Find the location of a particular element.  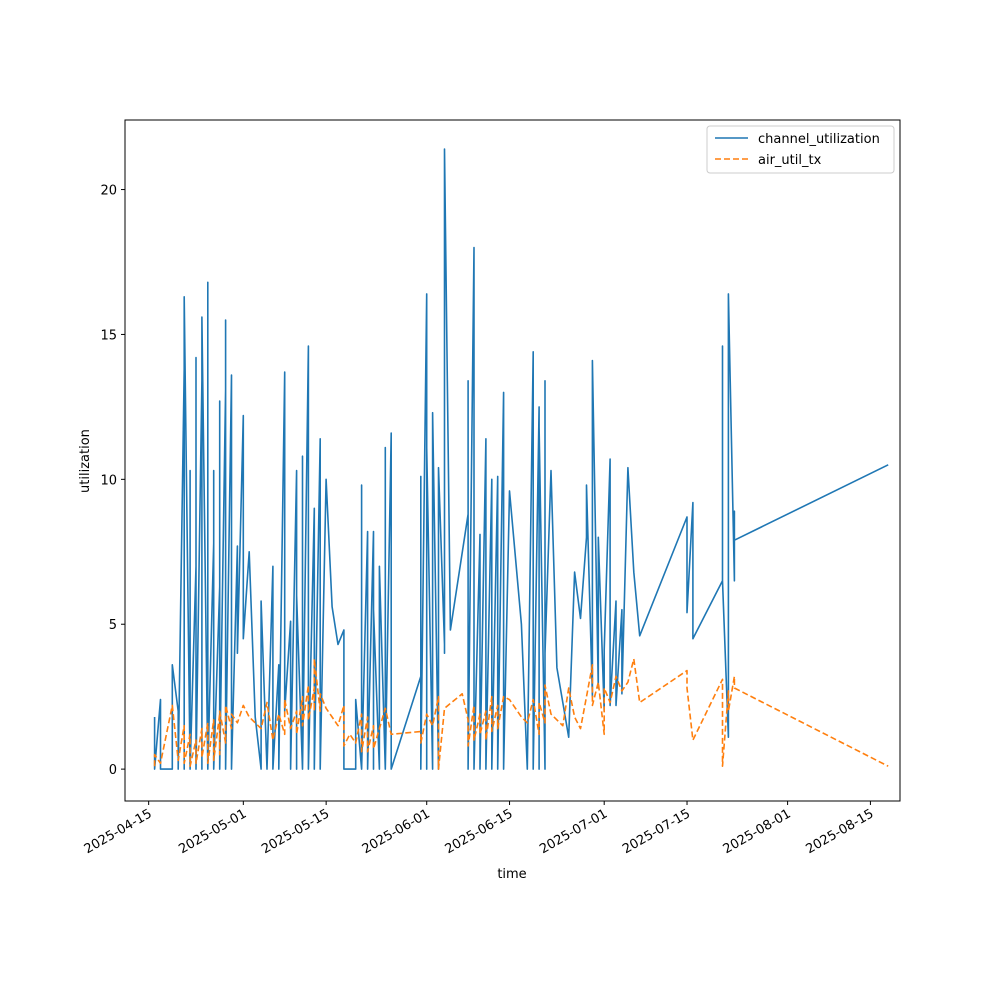

x-axis-label: time is located at coordinates (511, 874).